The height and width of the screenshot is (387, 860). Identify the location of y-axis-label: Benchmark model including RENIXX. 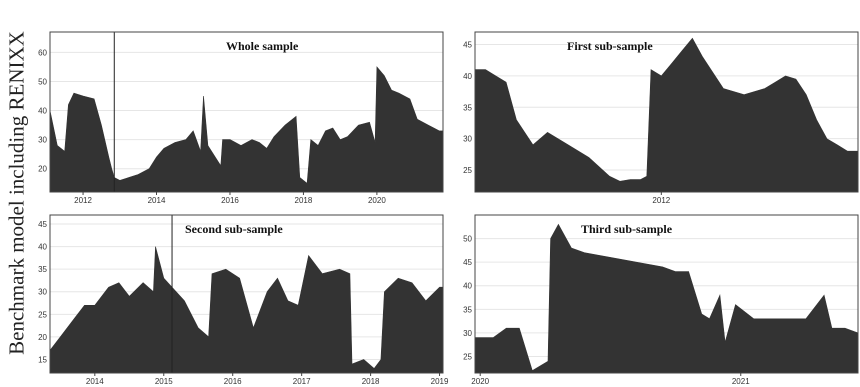
(16, 193).